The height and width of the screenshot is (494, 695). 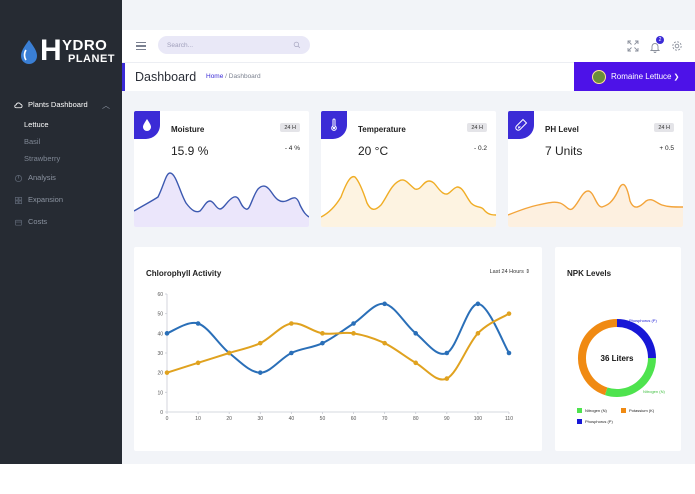 I want to click on logo-hydro: YDRO, so click(x=85, y=45).